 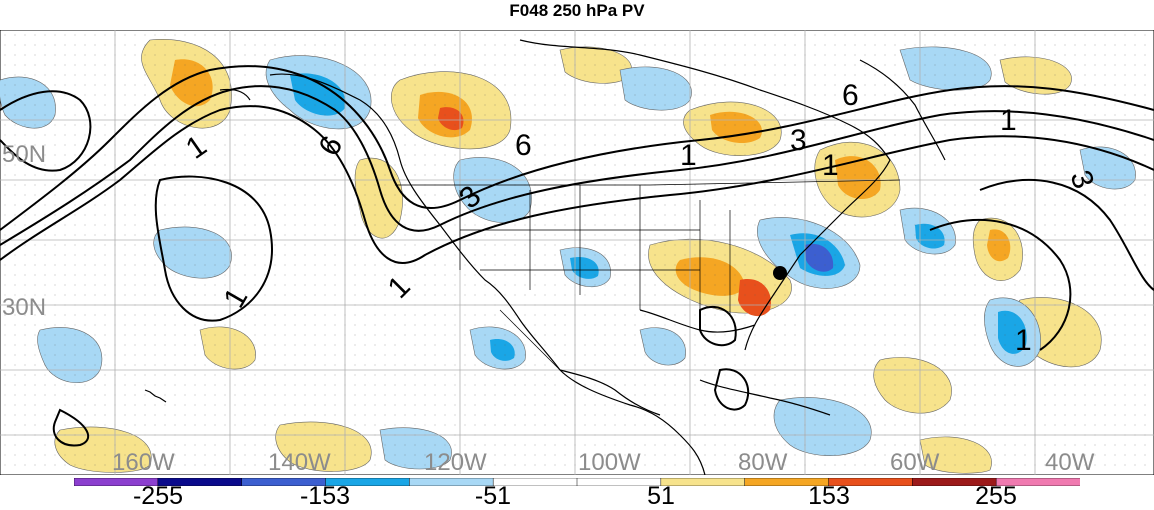 I want to click on lon-label-100w: 100W, so click(x=609, y=462).